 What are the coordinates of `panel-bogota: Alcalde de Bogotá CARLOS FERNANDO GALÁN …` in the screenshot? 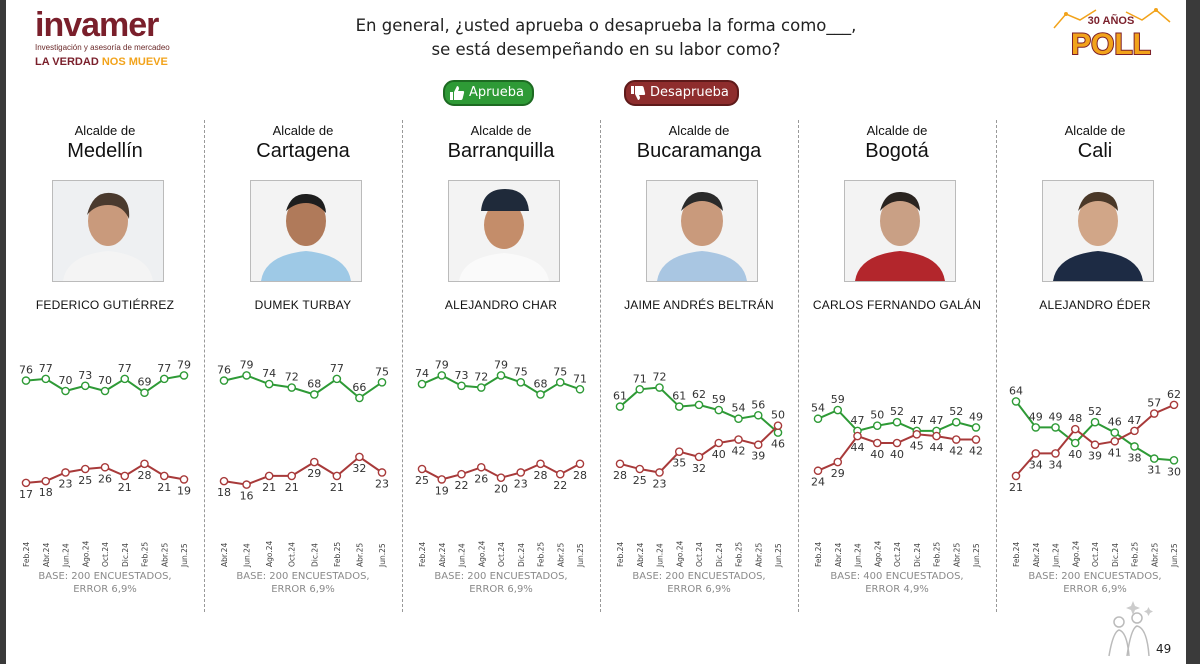 It's located at (897, 365).